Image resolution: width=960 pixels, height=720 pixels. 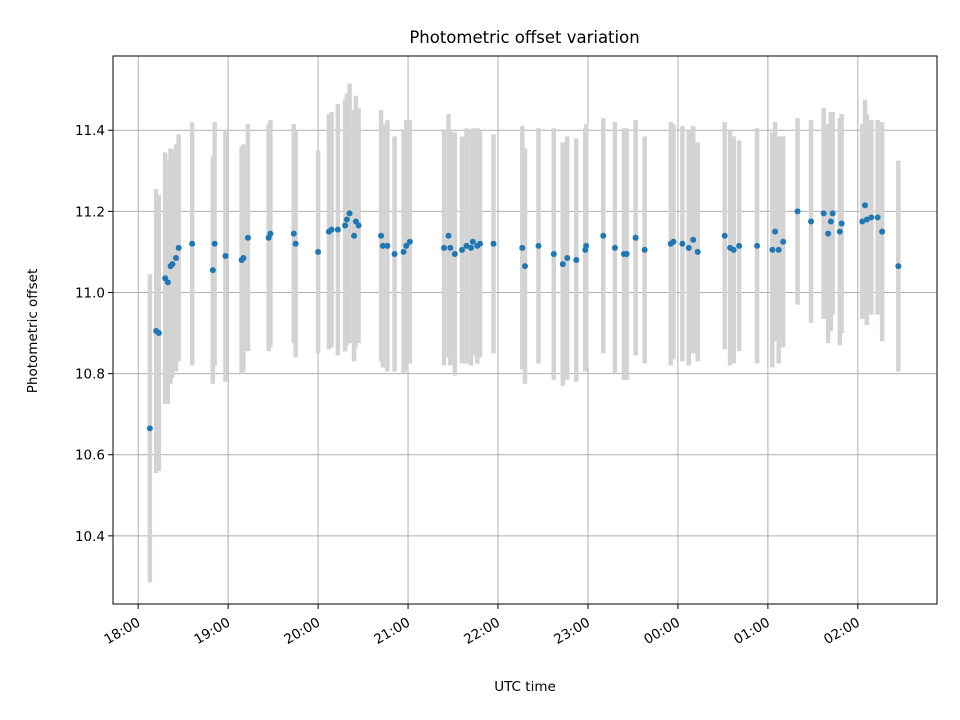 I want to click on y-tick-label: 11.0, so click(x=90, y=293).